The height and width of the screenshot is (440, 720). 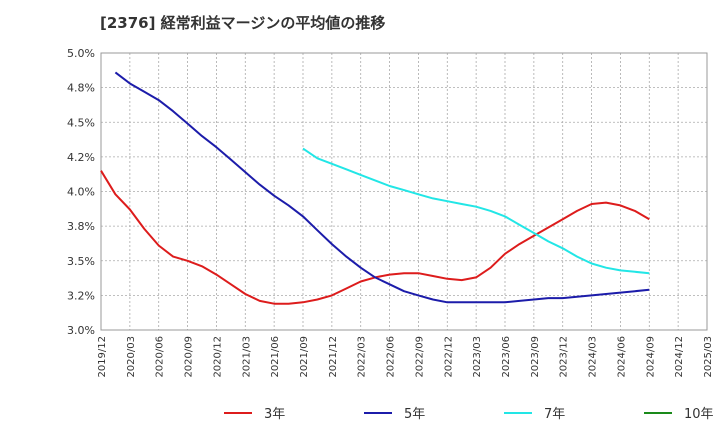 I want to click on x-tick-label: 2024/06, so click(x=621, y=357).